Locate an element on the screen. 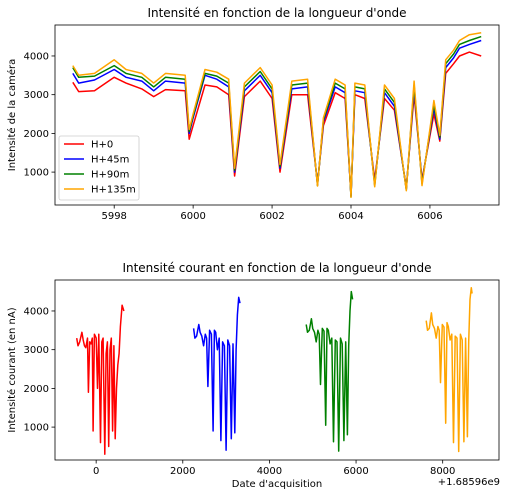 The height and width of the screenshot is (496, 507). x-tick-label: 6002 is located at coordinates (271, 216).